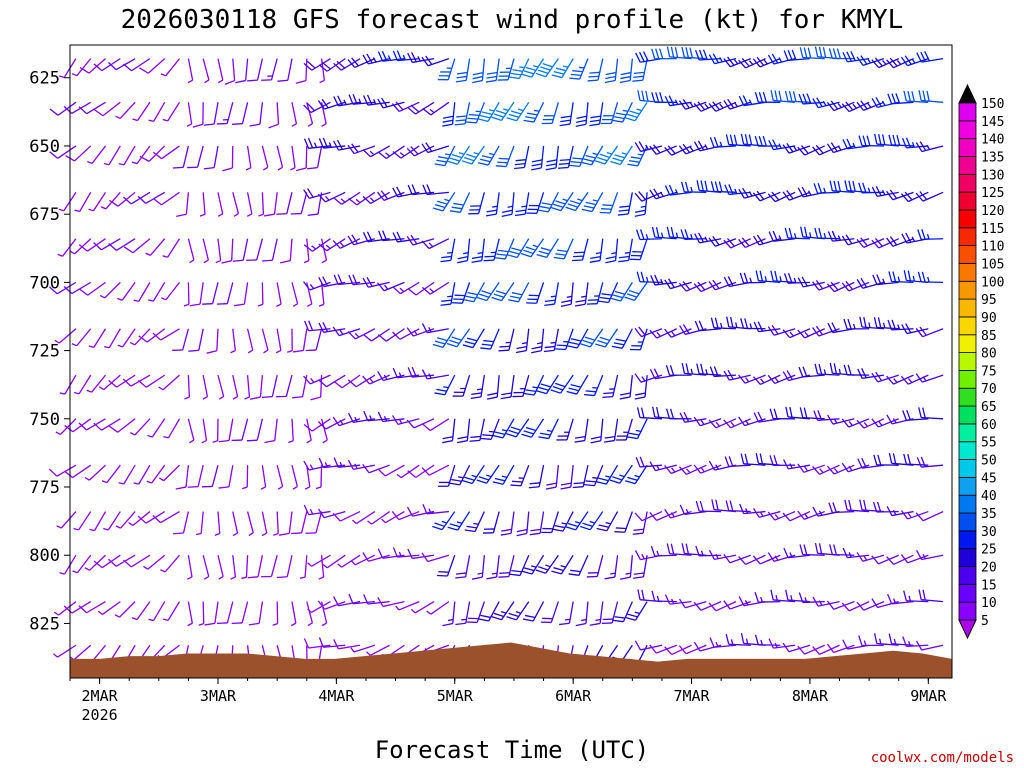  Describe the element at coordinates (989, 336) in the screenshot. I see `colorbar-label: 85` at that location.